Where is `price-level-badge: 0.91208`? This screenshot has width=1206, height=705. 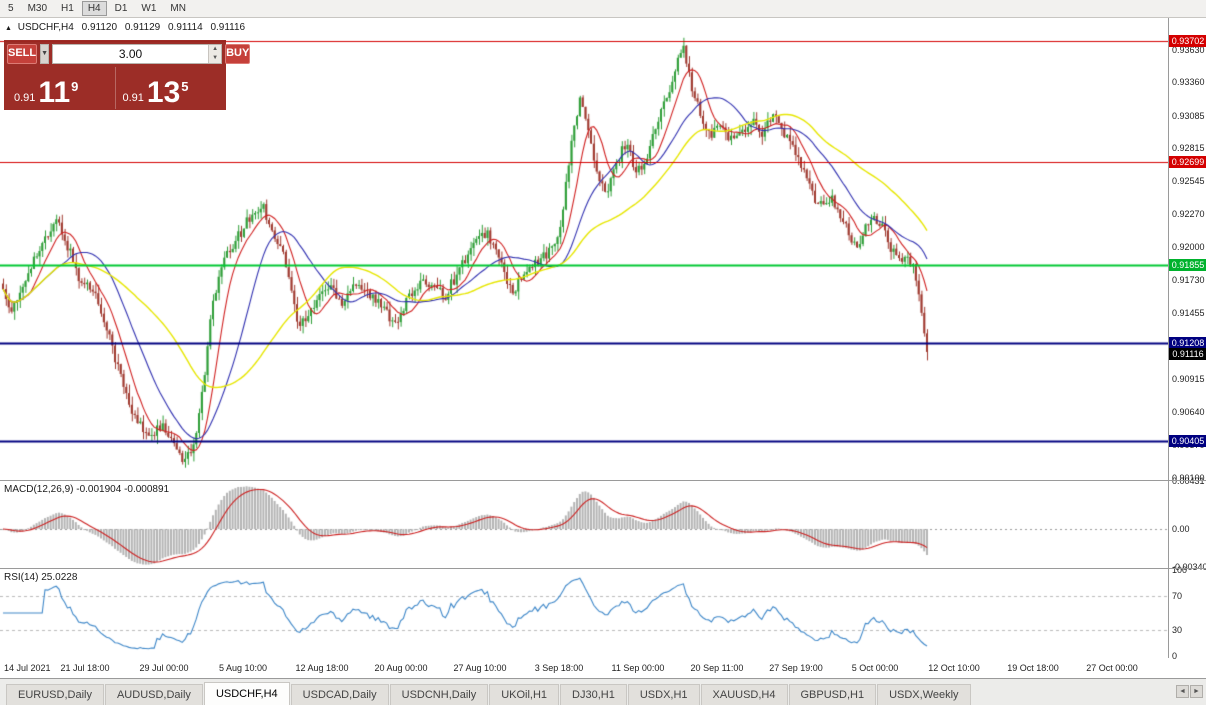 price-level-badge: 0.91208 is located at coordinates (1187, 343).